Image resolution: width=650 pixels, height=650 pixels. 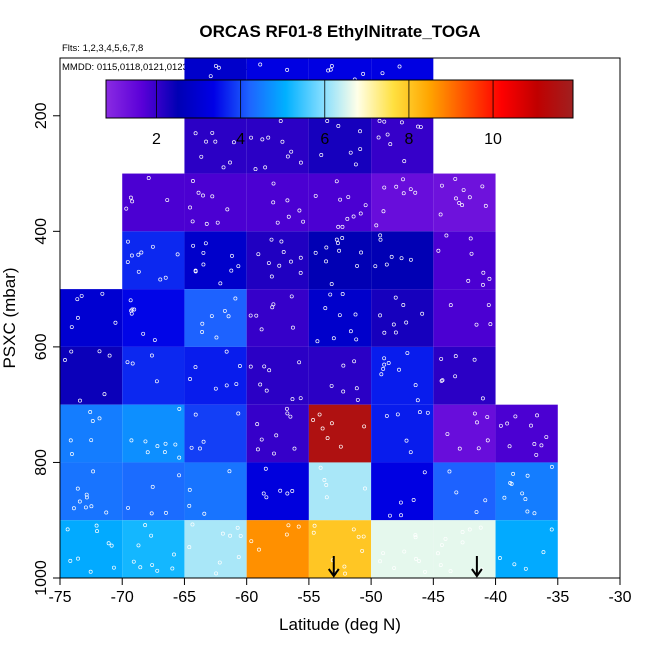 I want to click on marker-arrow-head, so click(x=477, y=573).